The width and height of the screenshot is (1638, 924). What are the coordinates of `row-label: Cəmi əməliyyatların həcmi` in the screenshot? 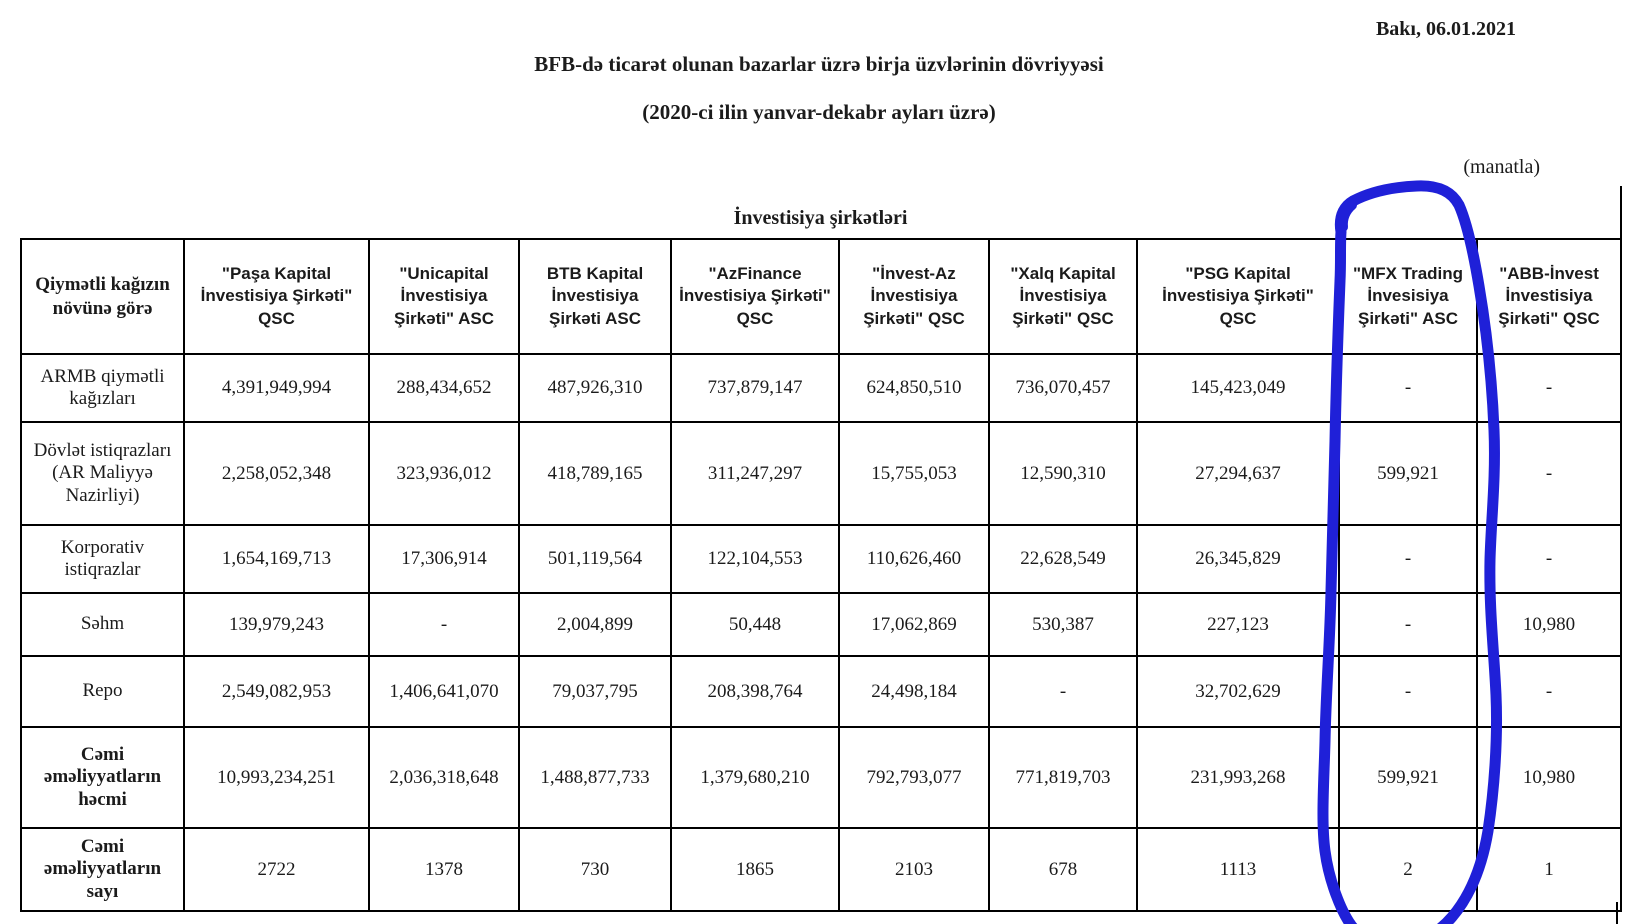 It's located at (102, 777).